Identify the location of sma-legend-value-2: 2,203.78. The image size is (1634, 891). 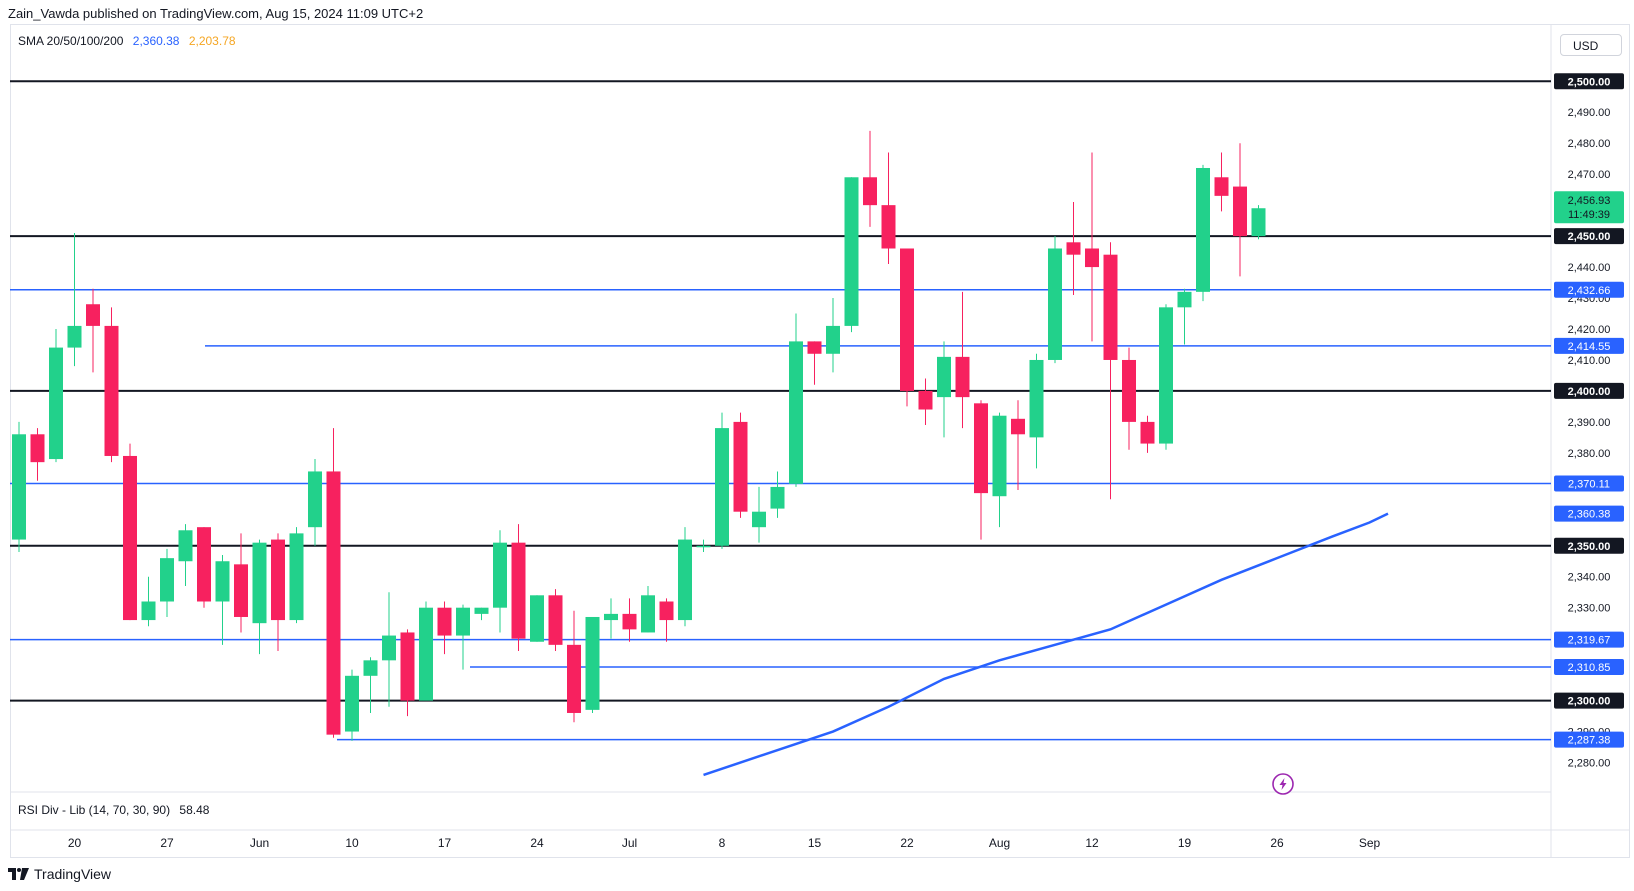
(212, 41).